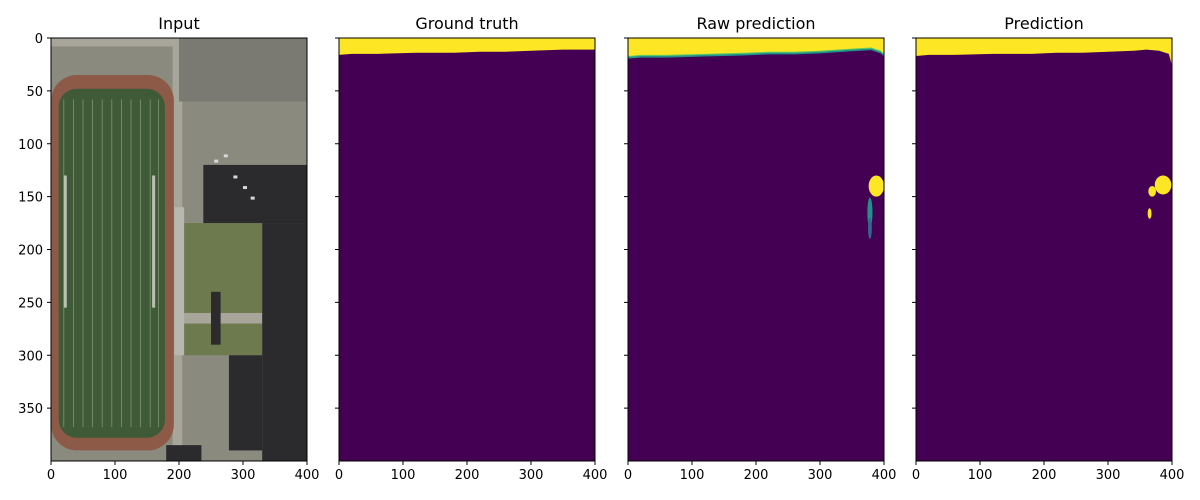  I want to click on panel-title: Ground truth, so click(466, 23).